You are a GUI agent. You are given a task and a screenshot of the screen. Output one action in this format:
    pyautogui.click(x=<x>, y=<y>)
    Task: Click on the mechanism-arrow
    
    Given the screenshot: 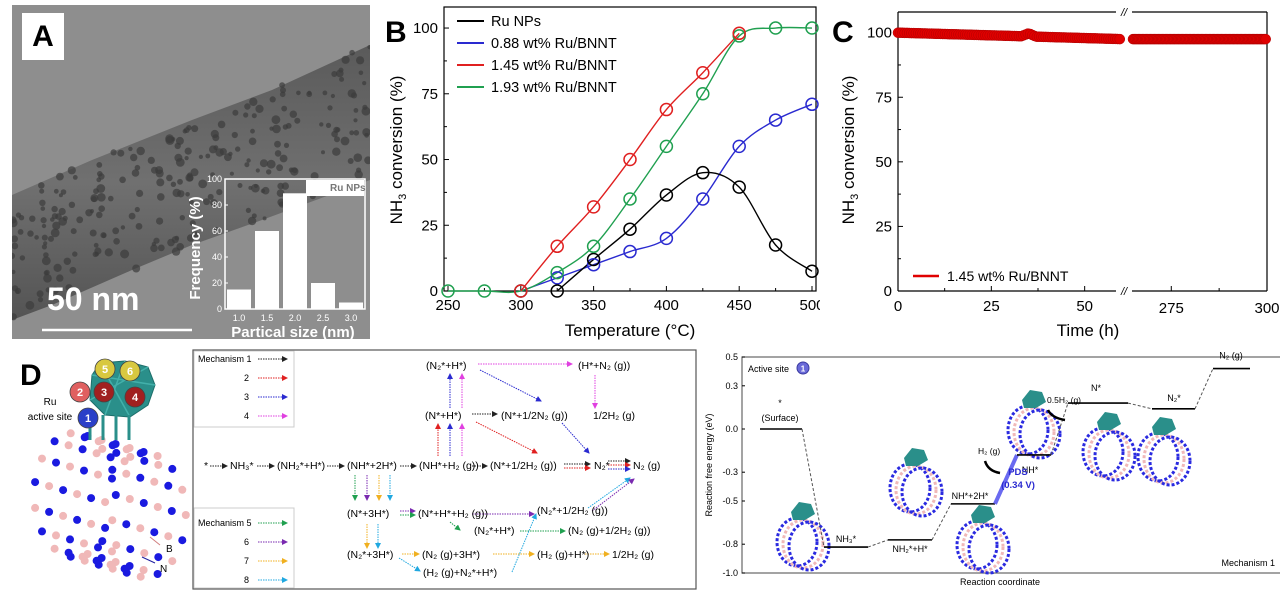 What is the action you would take?
    pyautogui.click(x=524, y=543)
    